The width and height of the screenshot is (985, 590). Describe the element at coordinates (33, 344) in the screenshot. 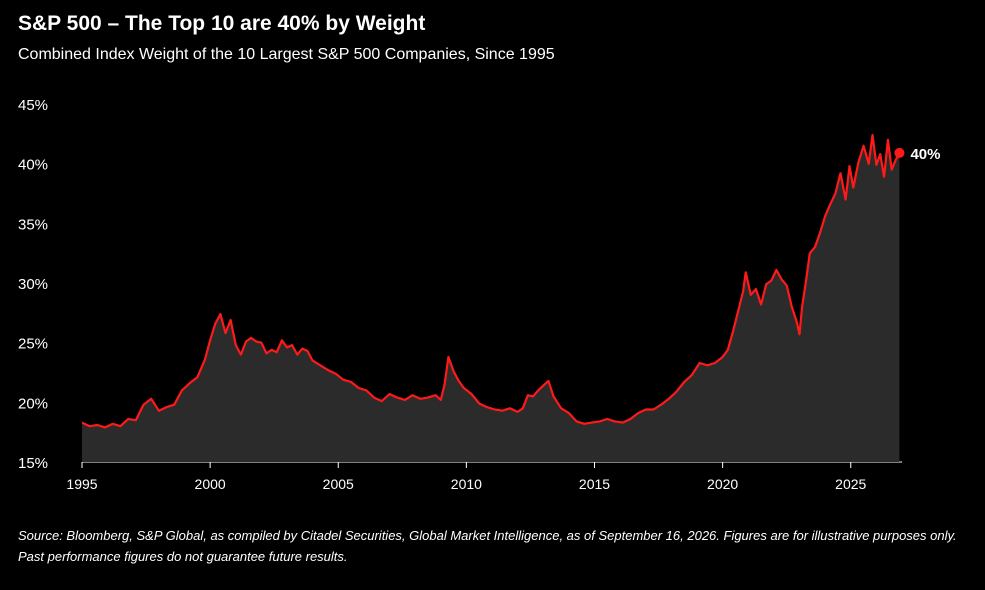

I see `y-tick-label: 25%` at that location.